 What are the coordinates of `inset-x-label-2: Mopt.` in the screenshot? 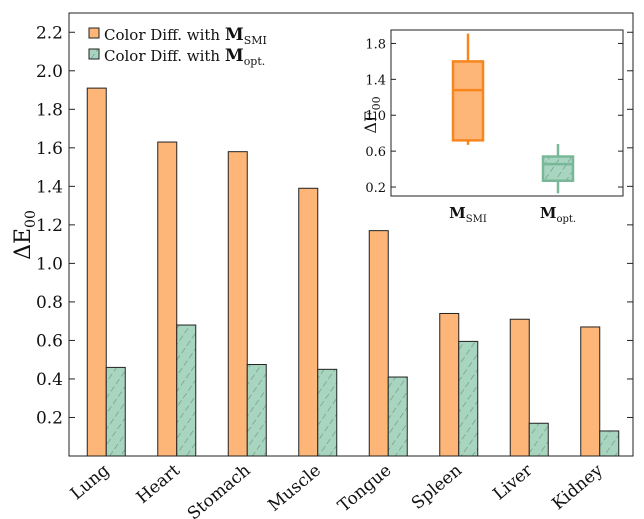 It's located at (558, 214).